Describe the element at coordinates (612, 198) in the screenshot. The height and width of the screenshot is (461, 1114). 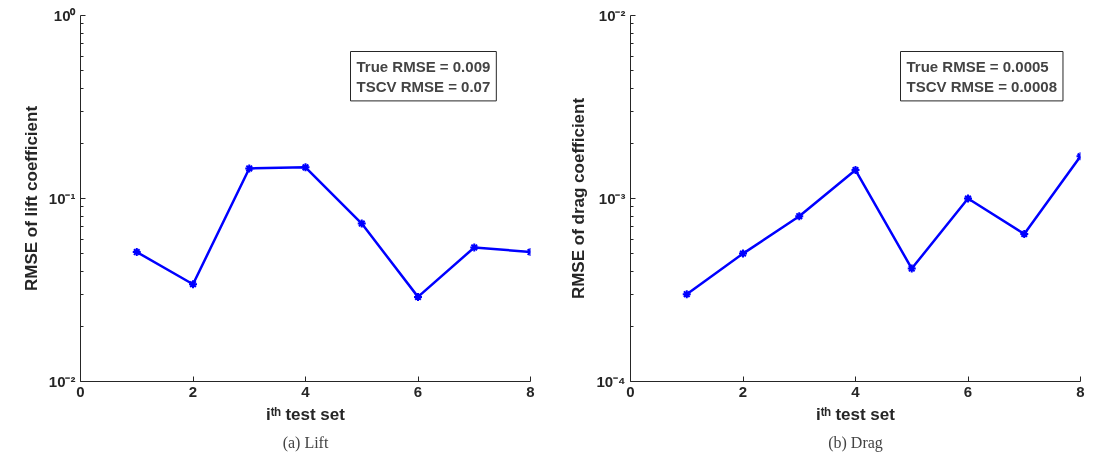
I see `y-tick-label: 10⁻³` at that location.